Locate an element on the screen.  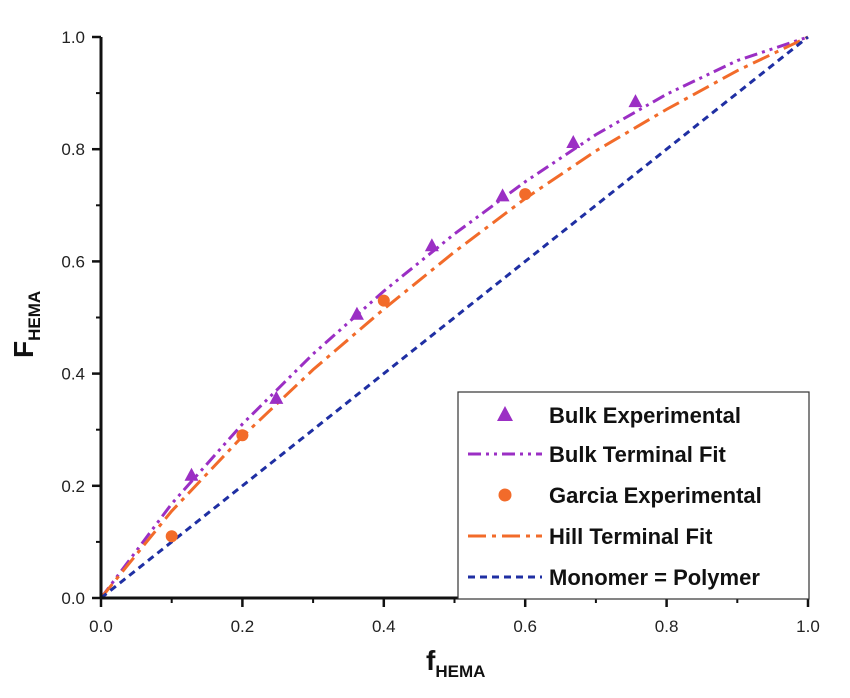
legend-label: Bulk Experimental is located at coordinates (645, 415).